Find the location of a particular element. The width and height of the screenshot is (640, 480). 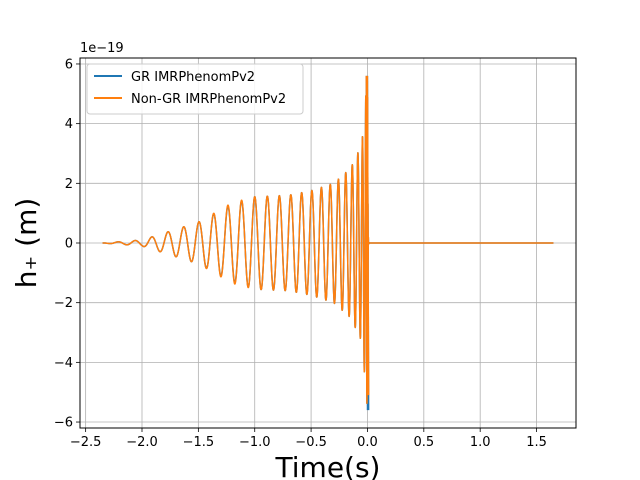

x-tick-label: 0.0 is located at coordinates (367, 442).